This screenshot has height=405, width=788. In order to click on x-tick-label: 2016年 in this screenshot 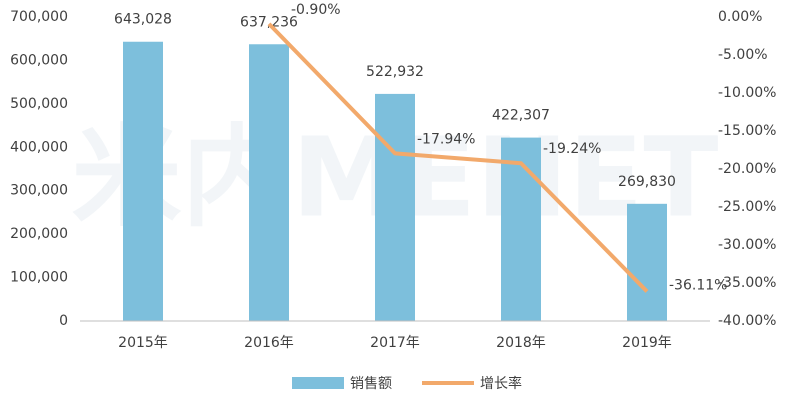, I will do `click(269, 343)`.